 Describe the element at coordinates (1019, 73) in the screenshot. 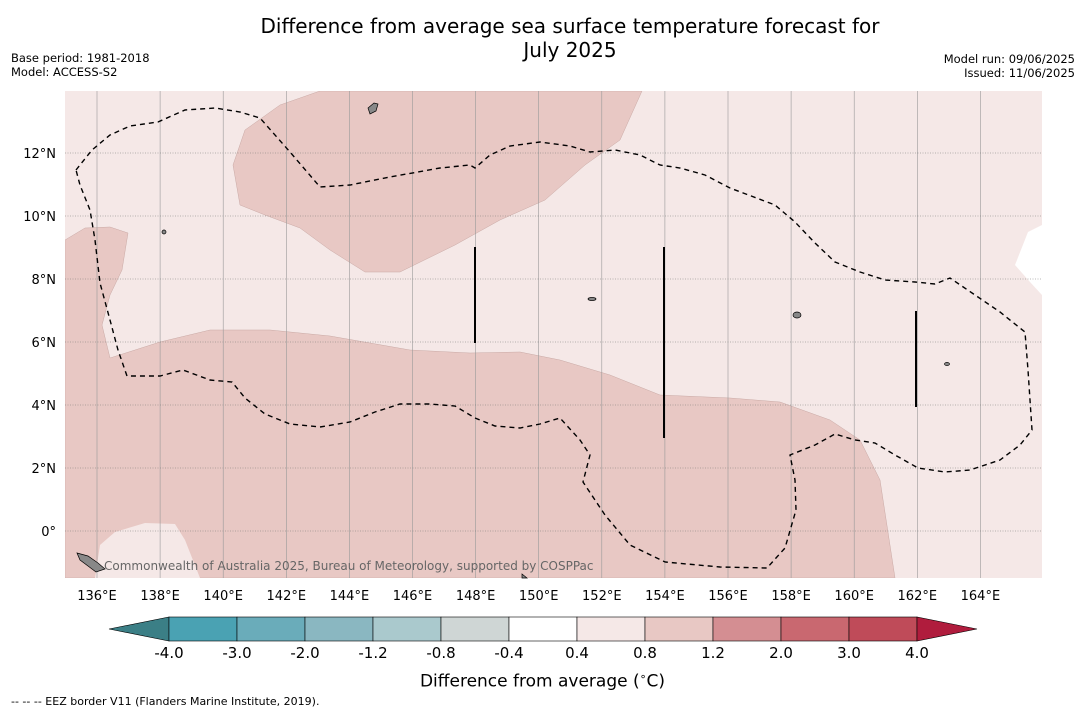

I see `issued-date: Issued: 11/06/2025` at that location.